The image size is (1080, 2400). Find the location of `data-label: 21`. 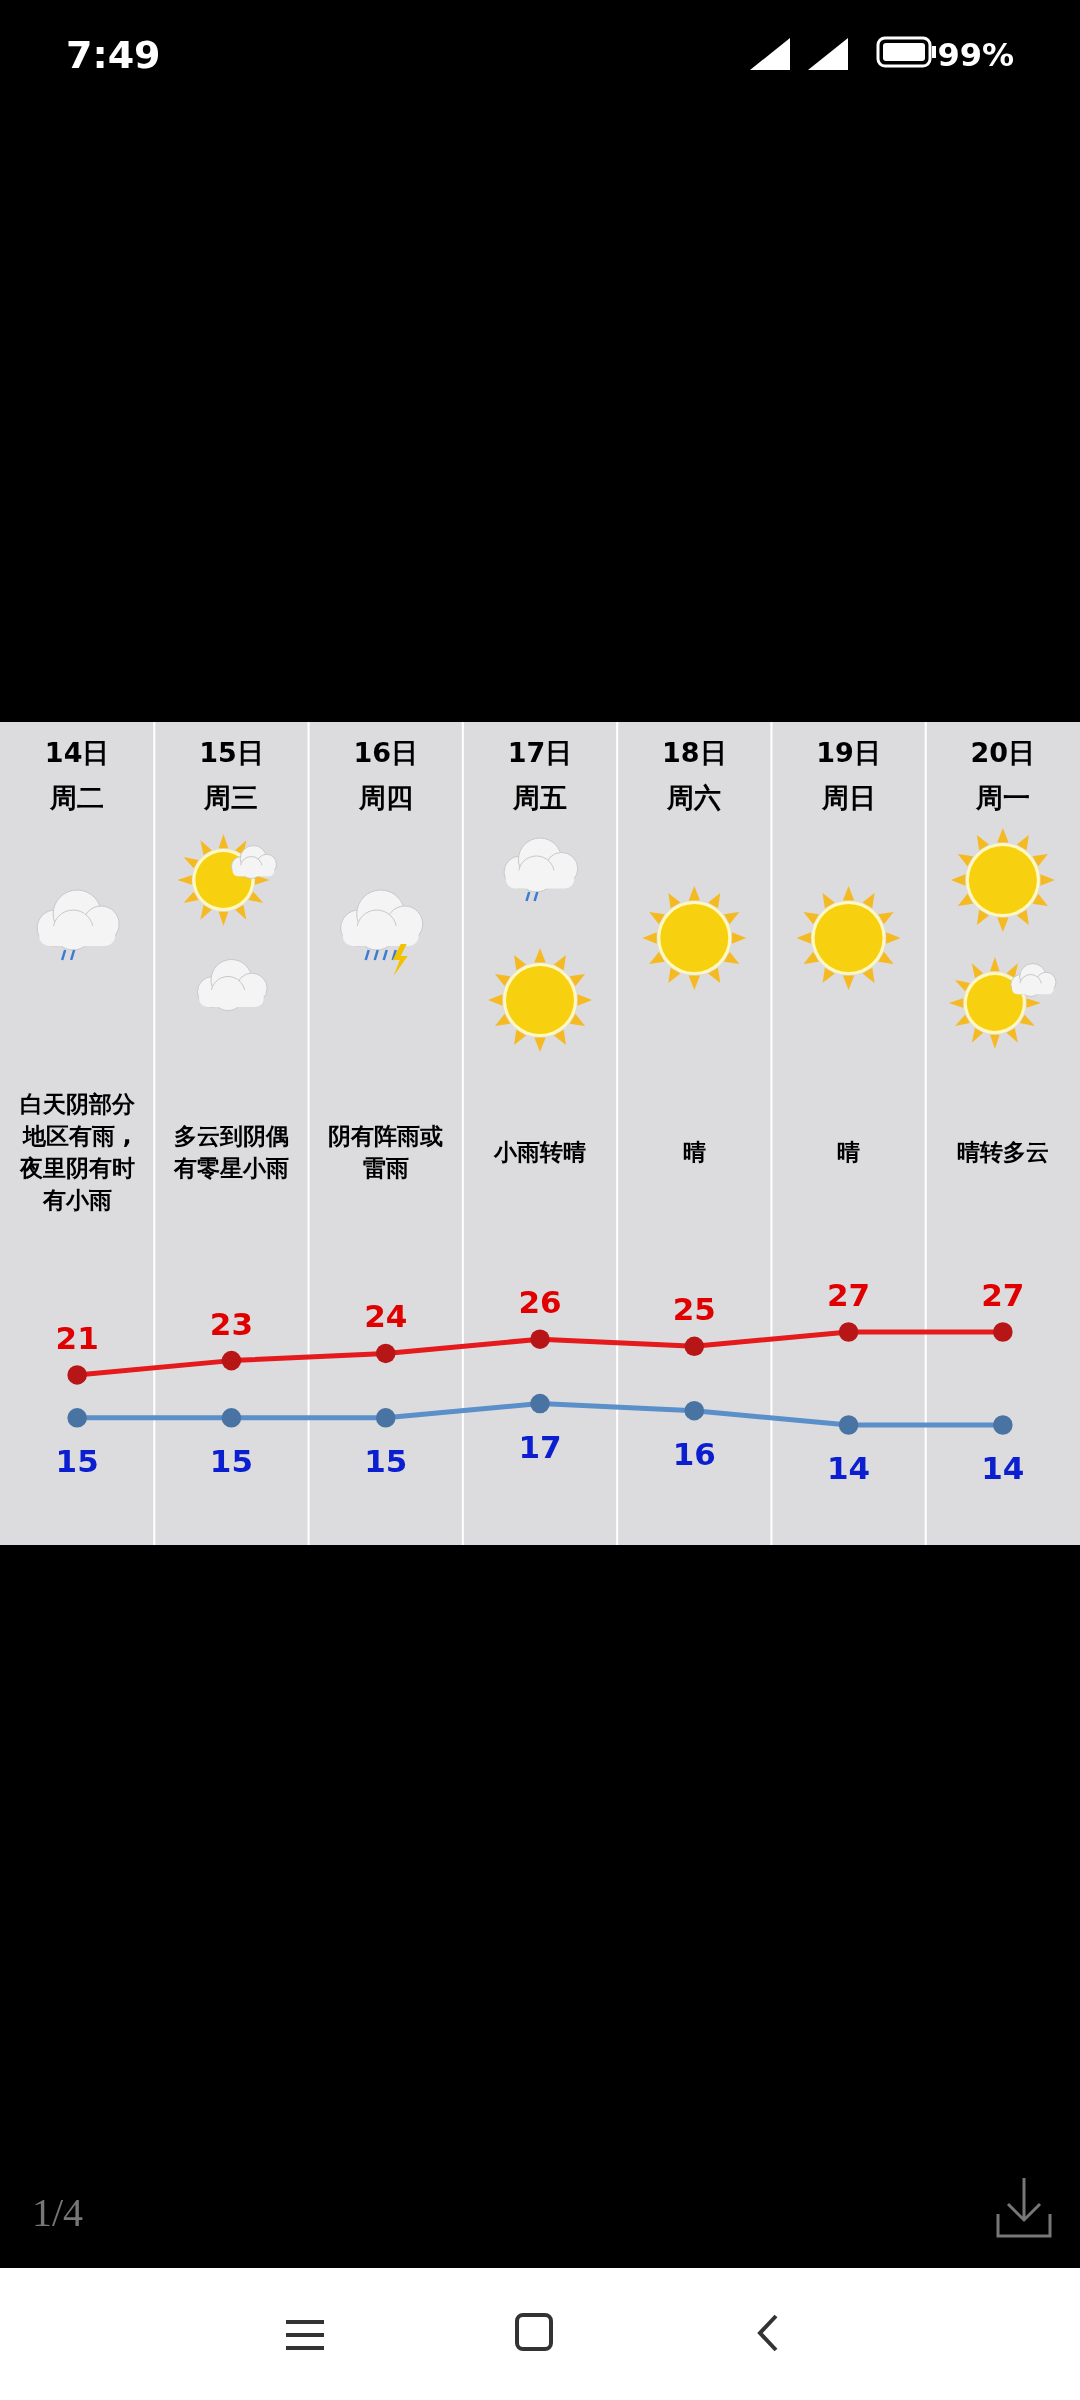

data-label: 21 is located at coordinates (77, 1337).